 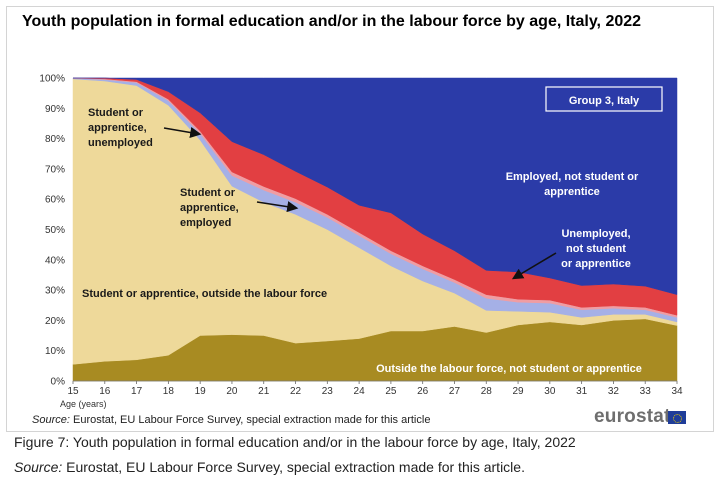 What do you see at coordinates (518, 391) in the screenshot?
I see `x-tick-label: 29` at bounding box center [518, 391].